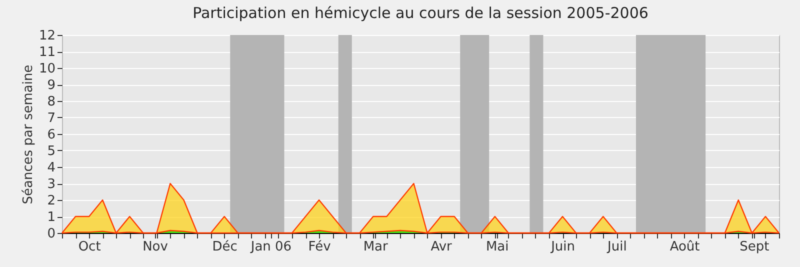 This screenshot has width=800, height=267. I want to click on x-tick-label: Jan 06, so click(271, 247).